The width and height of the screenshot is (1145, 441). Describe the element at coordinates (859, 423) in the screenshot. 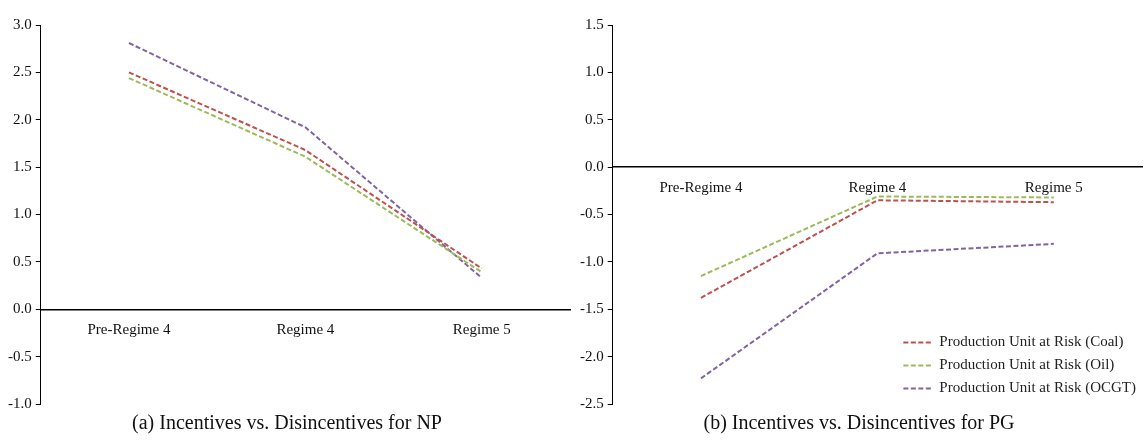

I see `text: (b) Incentives vs. Disincentives for PG` at that location.